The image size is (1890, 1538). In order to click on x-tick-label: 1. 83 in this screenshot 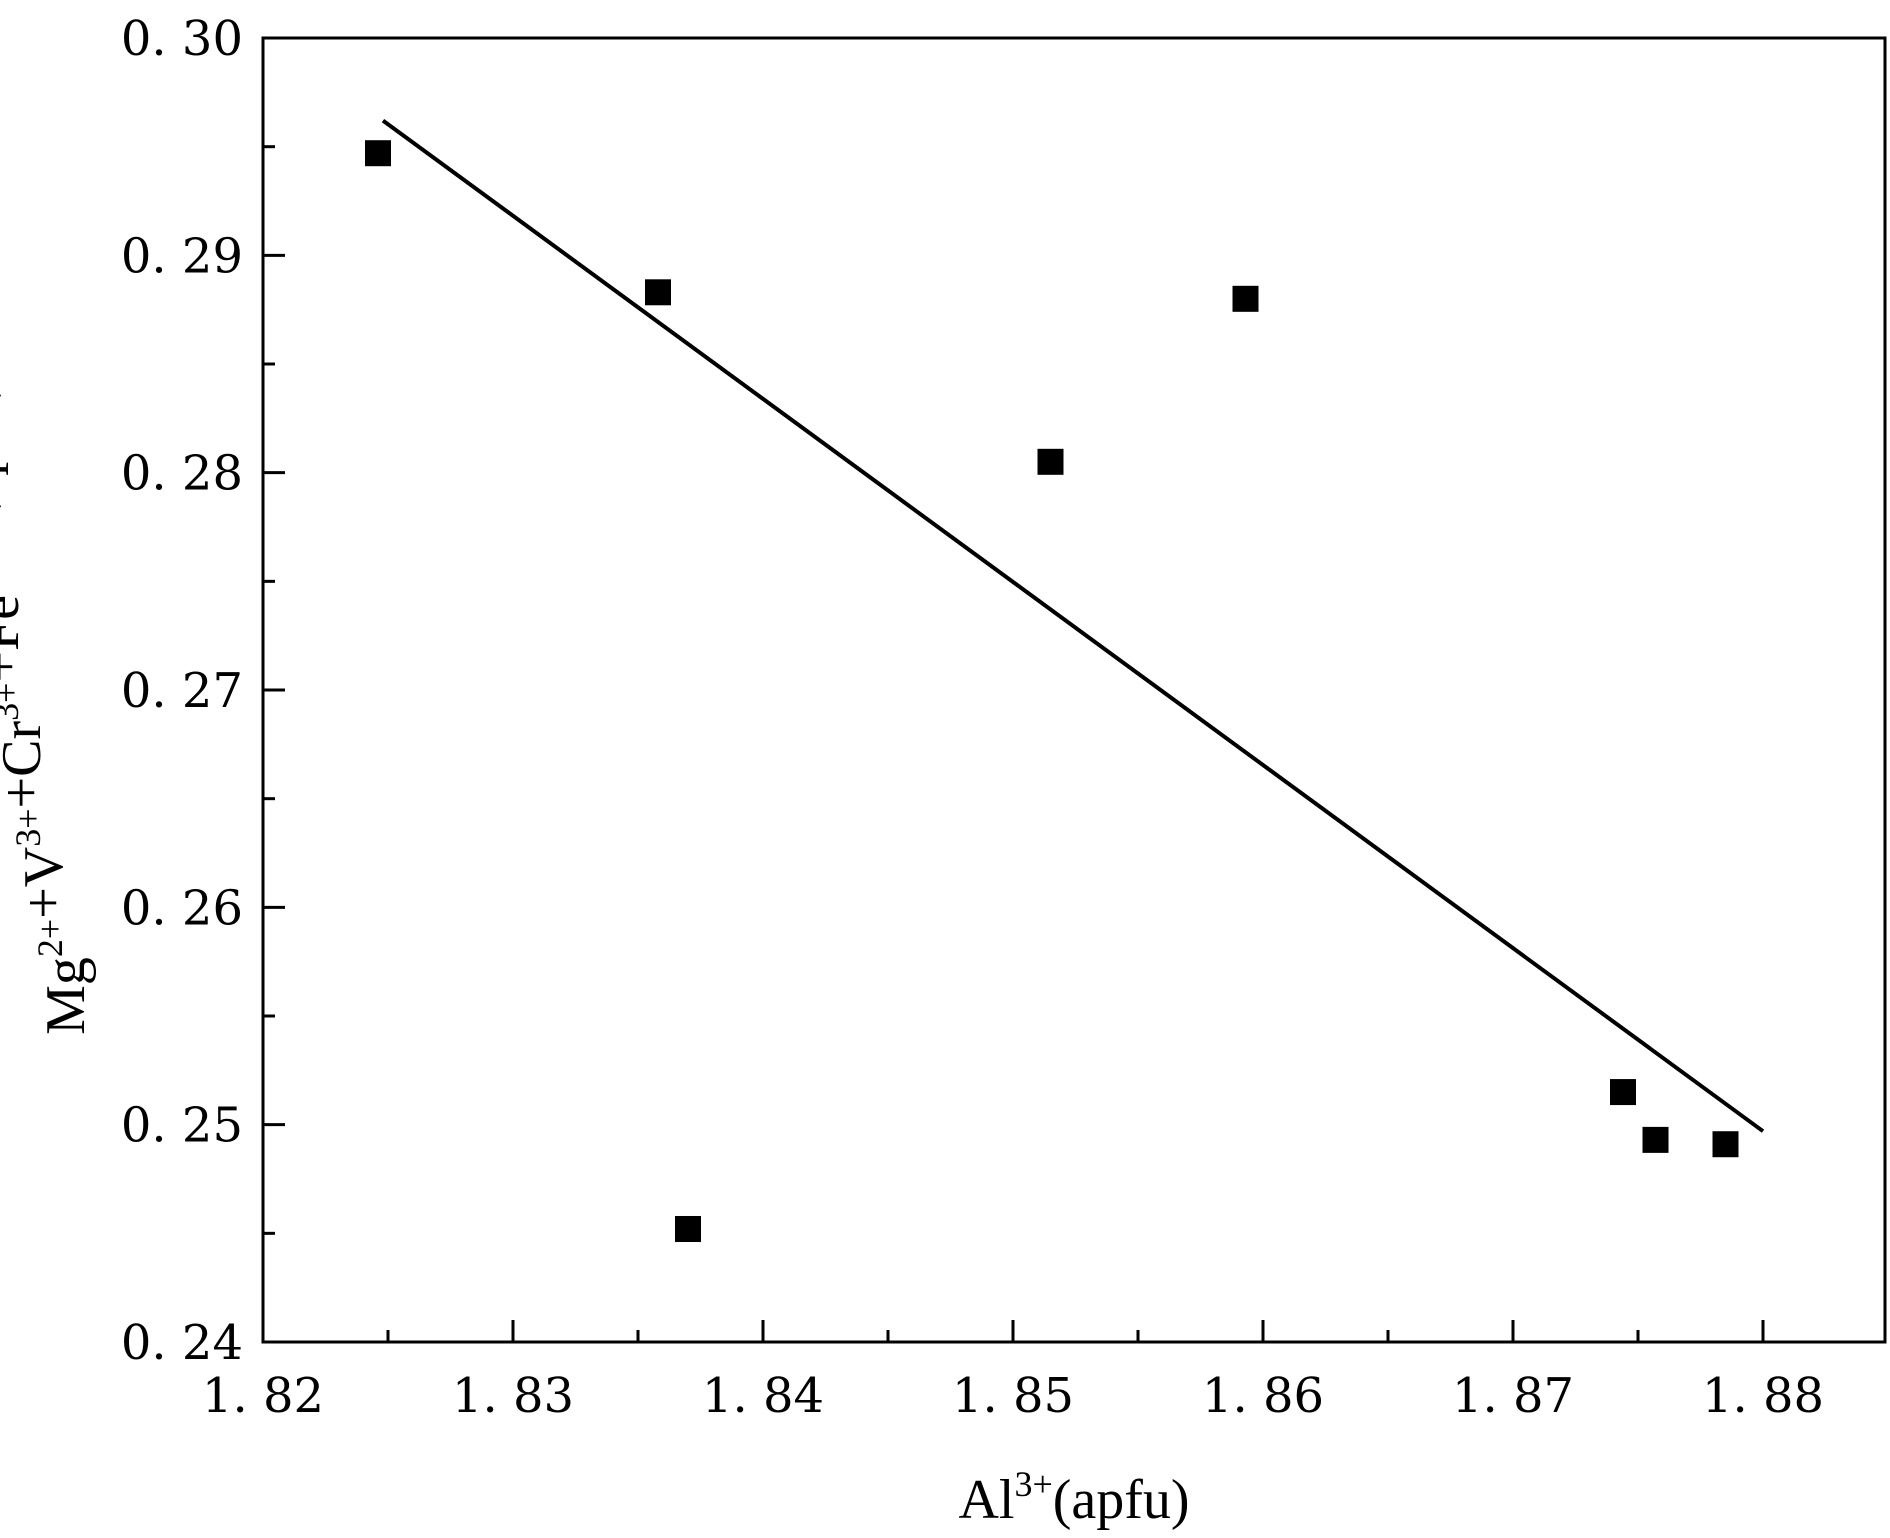, I will do `click(513, 1396)`.